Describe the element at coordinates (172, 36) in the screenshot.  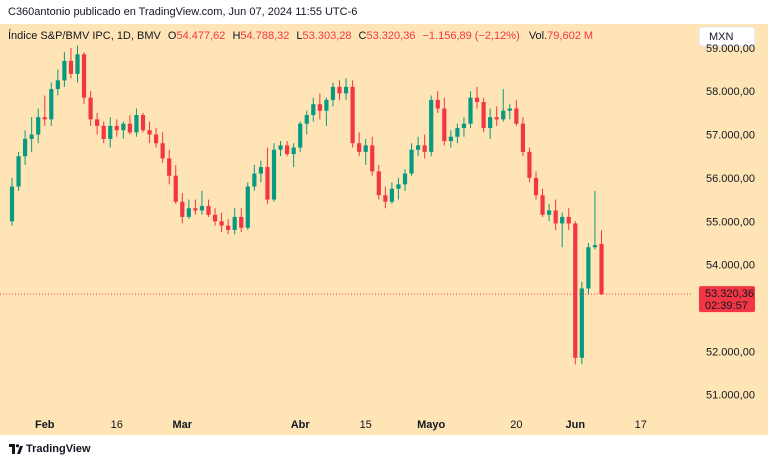
I see `legend-open-label: O` at that location.